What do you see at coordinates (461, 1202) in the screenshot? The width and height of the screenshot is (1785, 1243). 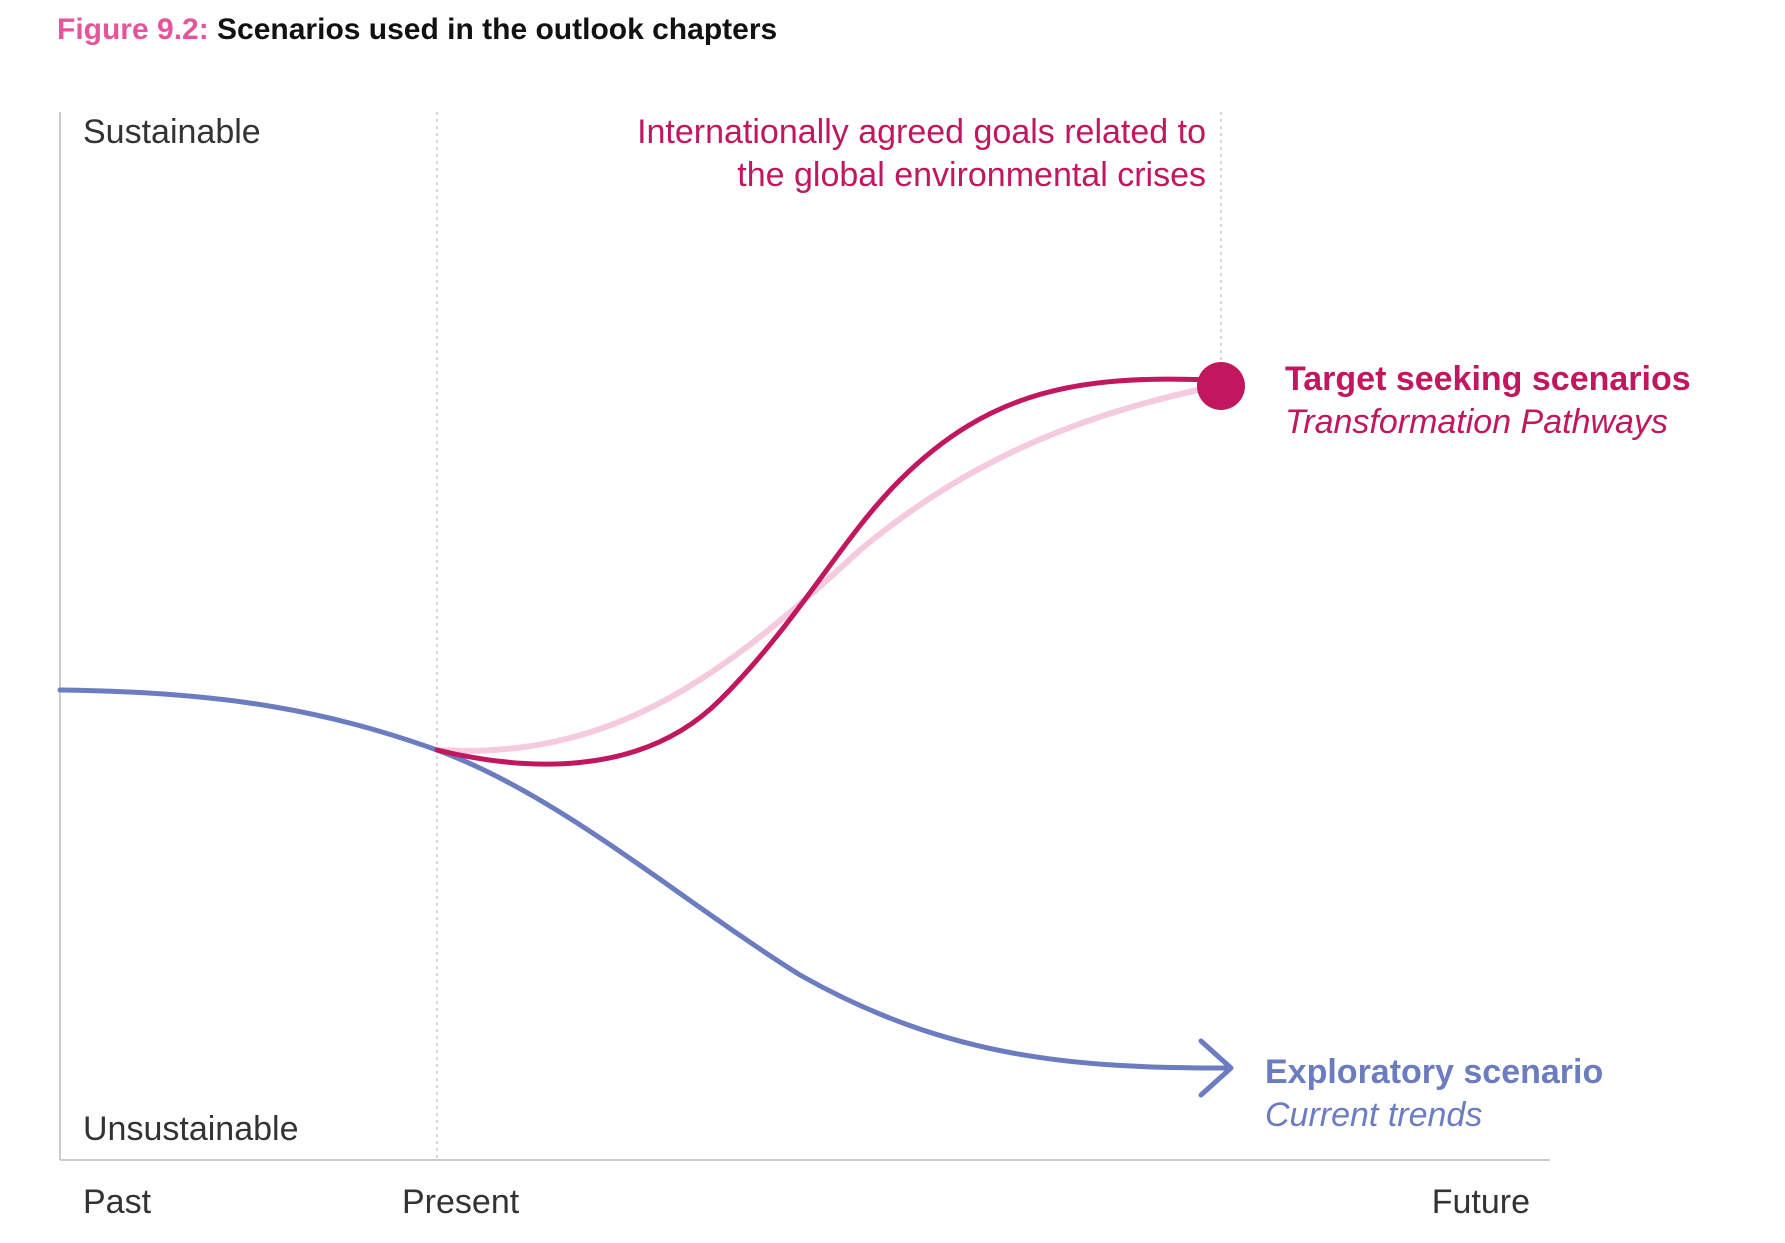 I see `x-axis-label-present: Present` at bounding box center [461, 1202].